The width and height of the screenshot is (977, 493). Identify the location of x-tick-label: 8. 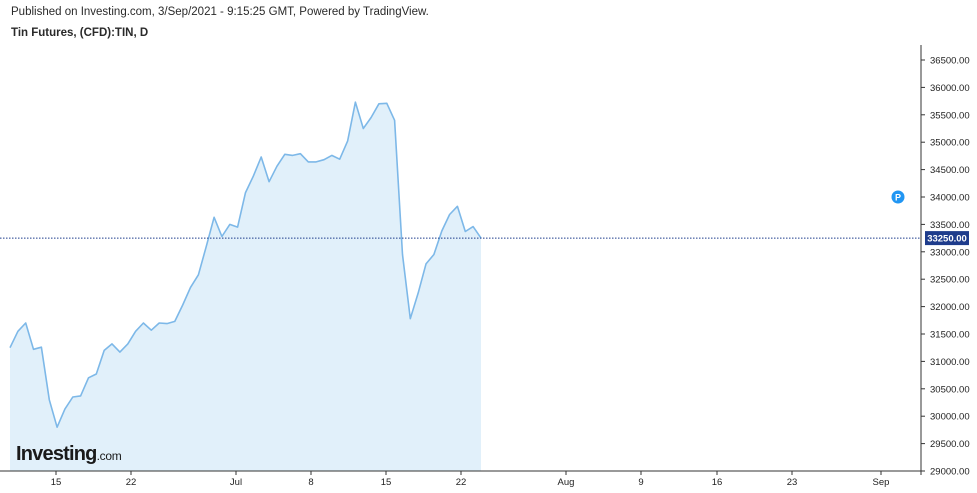
(310, 482).